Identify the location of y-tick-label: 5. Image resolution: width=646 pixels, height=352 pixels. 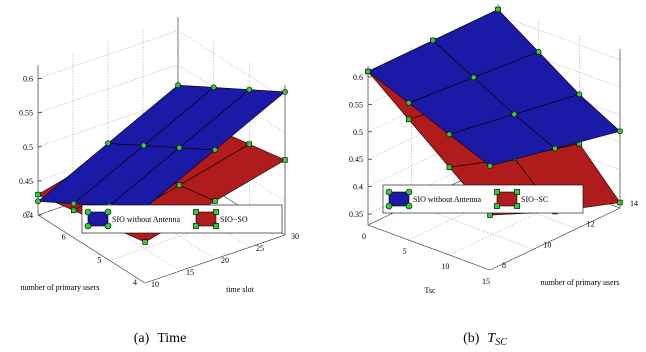
(99, 259).